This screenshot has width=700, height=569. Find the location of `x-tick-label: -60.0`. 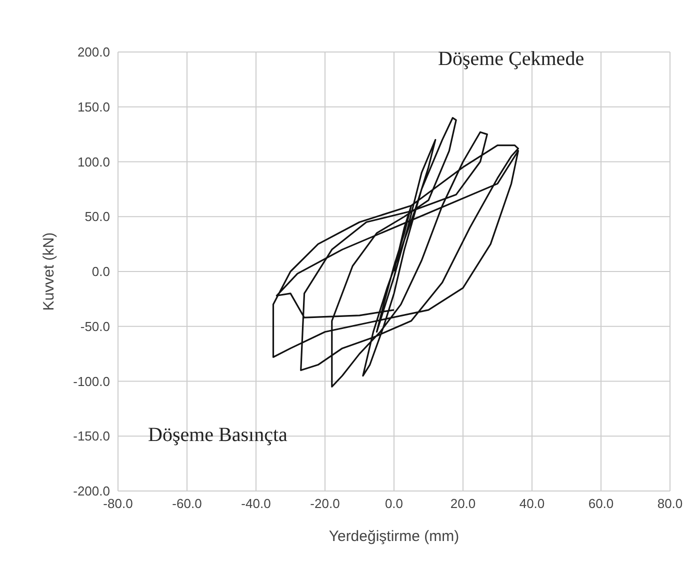

x-tick-label: -60.0 is located at coordinates (187, 504).